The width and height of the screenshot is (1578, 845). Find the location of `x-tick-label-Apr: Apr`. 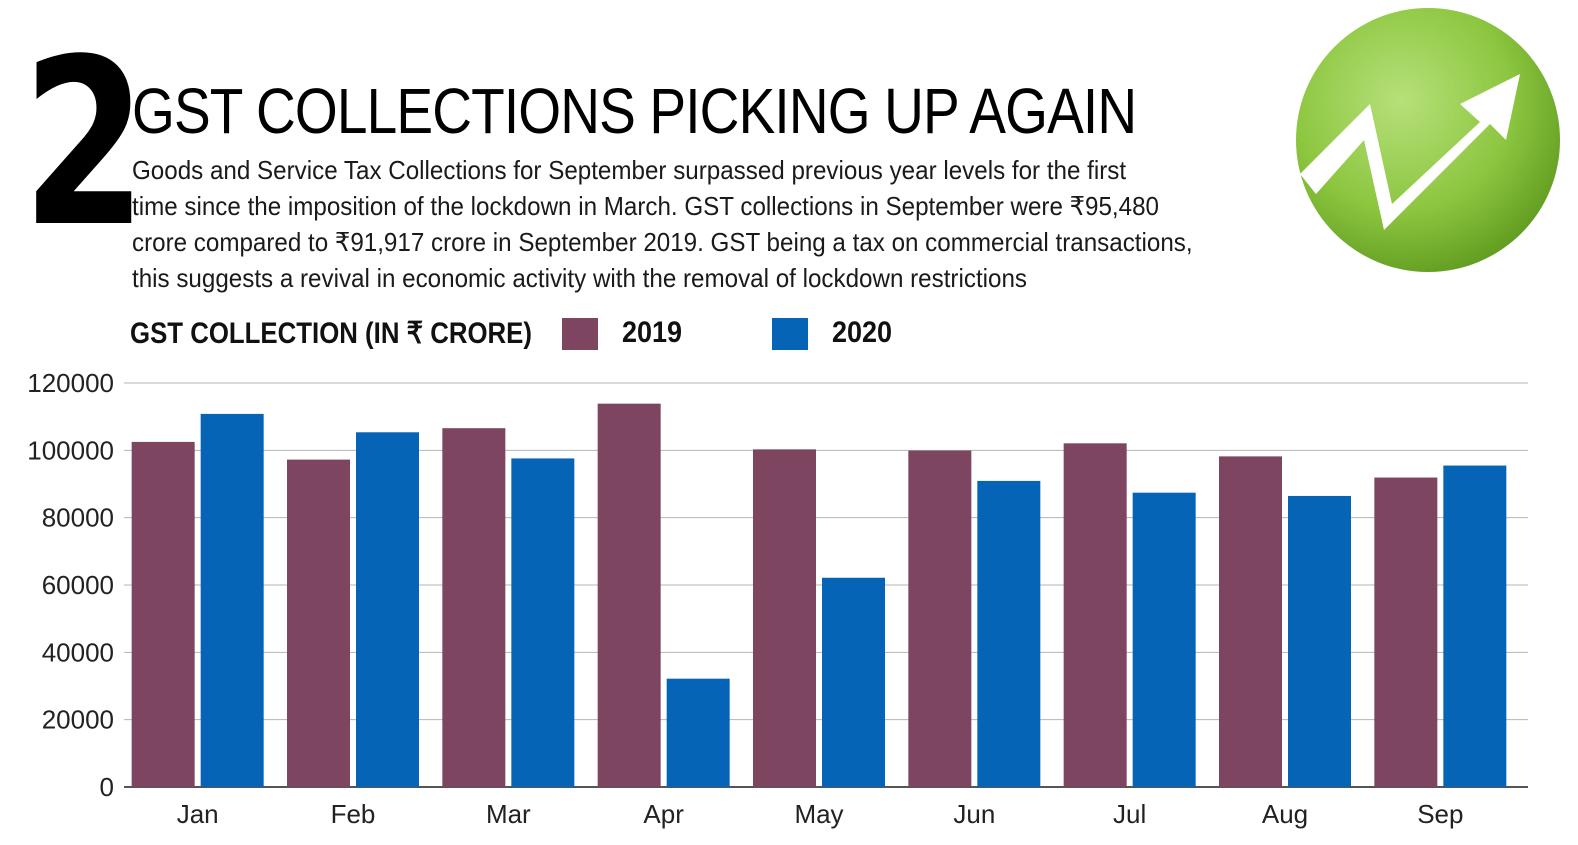

x-tick-label-Apr: Apr is located at coordinates (663, 814).